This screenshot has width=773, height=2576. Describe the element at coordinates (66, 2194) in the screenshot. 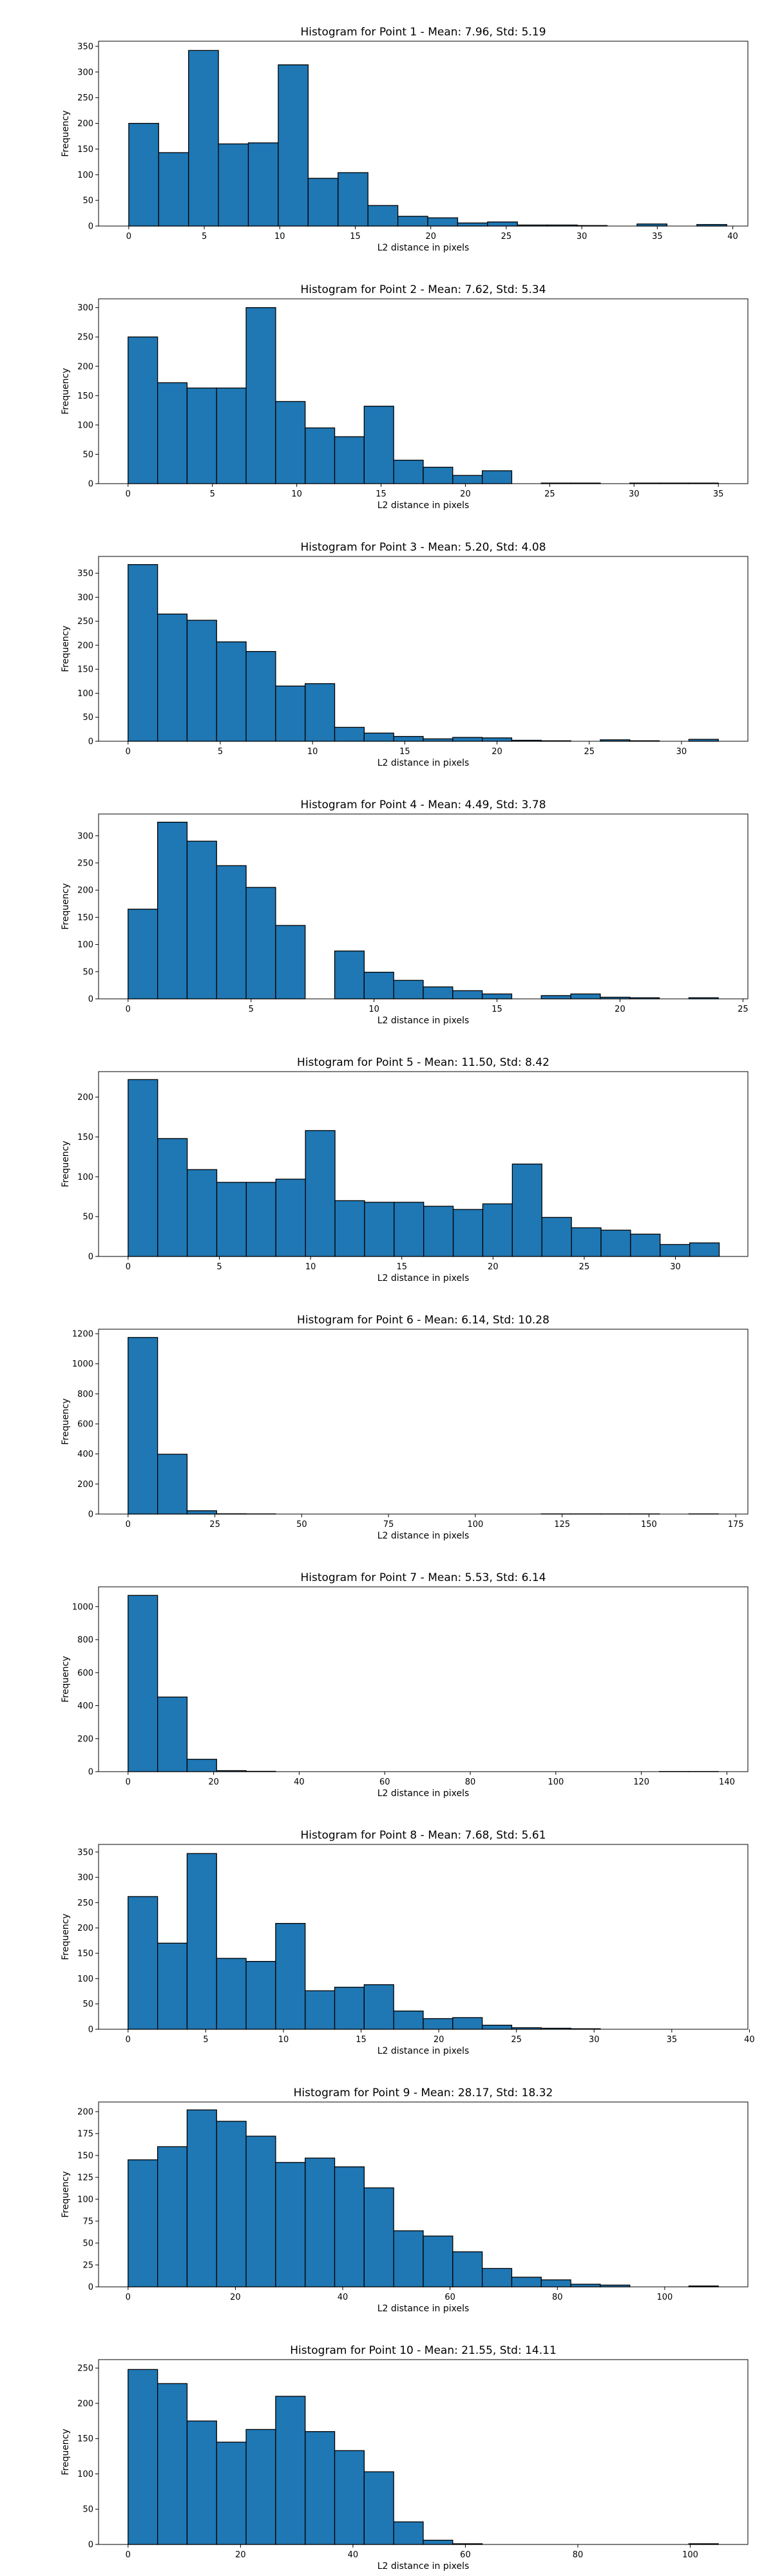

I see `y-axis-label: Frequency` at that location.